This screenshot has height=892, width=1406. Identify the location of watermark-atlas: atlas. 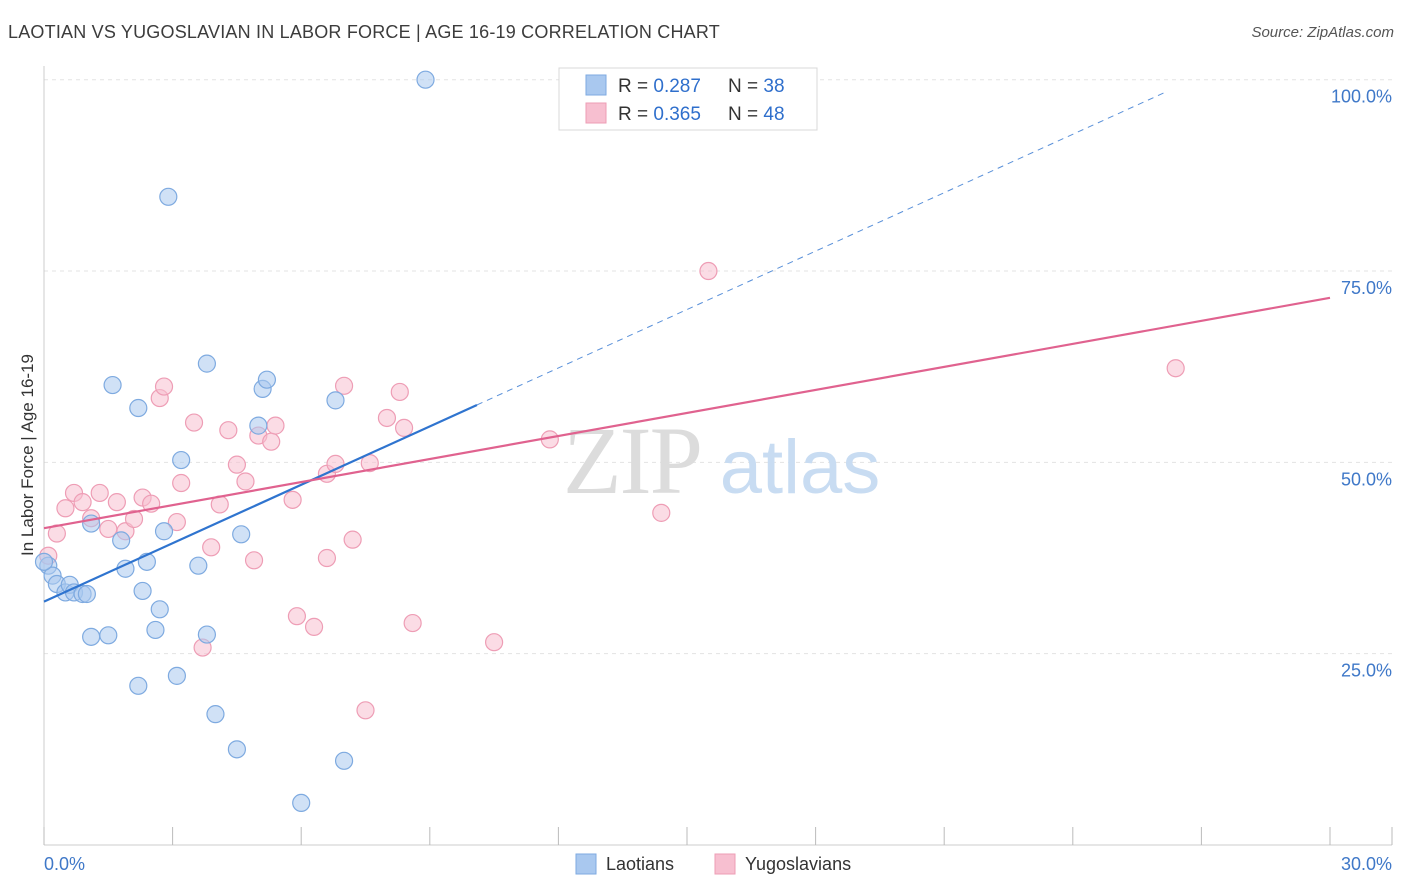
(800, 467).